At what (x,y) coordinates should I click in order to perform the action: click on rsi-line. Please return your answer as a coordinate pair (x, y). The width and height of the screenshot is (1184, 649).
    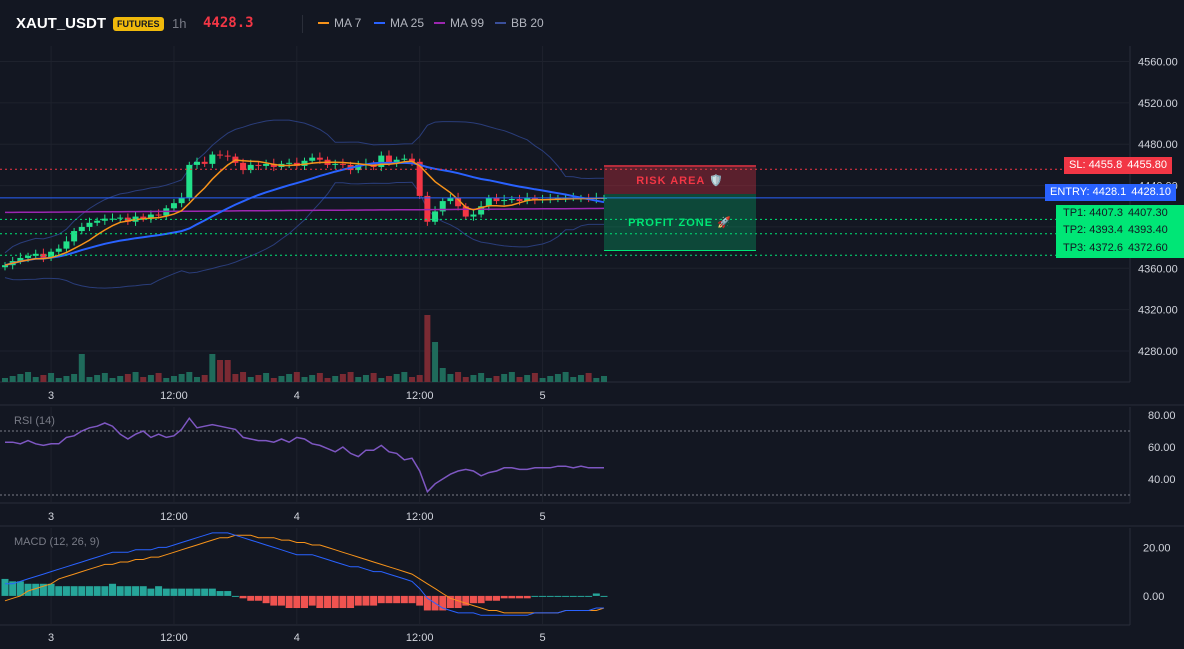
    Looking at the image, I should click on (304, 455).